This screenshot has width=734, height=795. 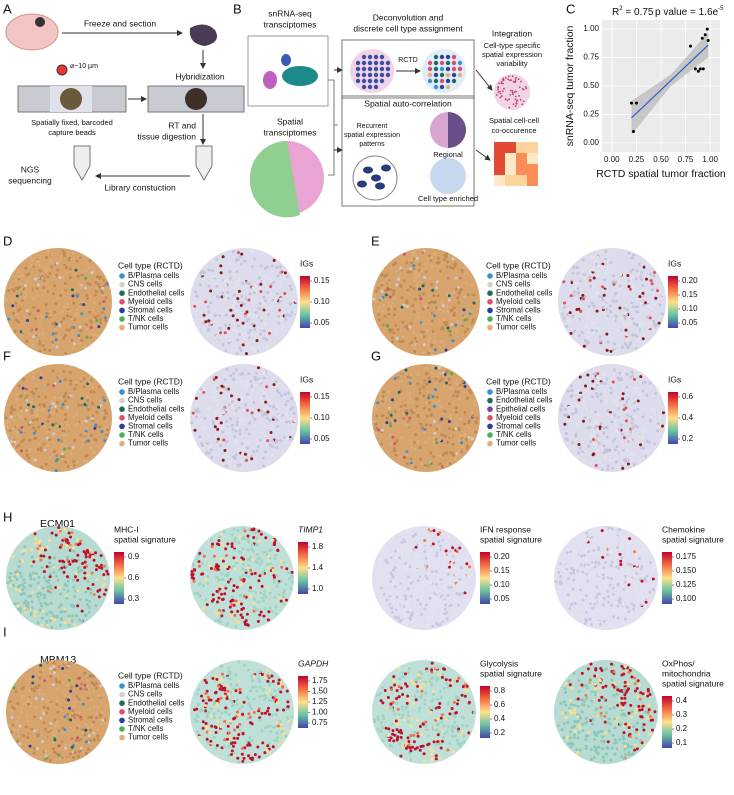 What do you see at coordinates (122, 328) in the screenshot?
I see `legend-swatch` at bounding box center [122, 328].